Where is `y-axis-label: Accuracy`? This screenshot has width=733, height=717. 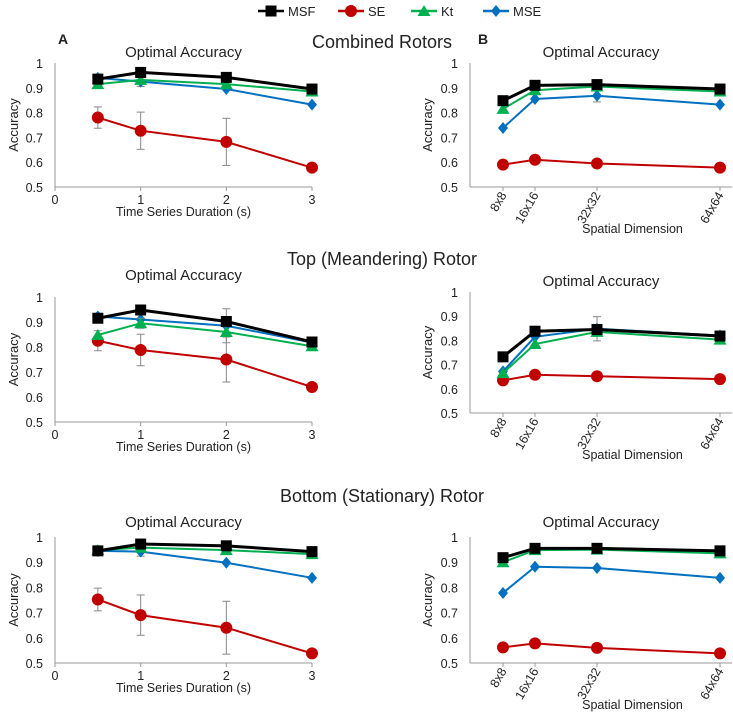
y-axis-label: Accuracy is located at coordinates (13, 600).